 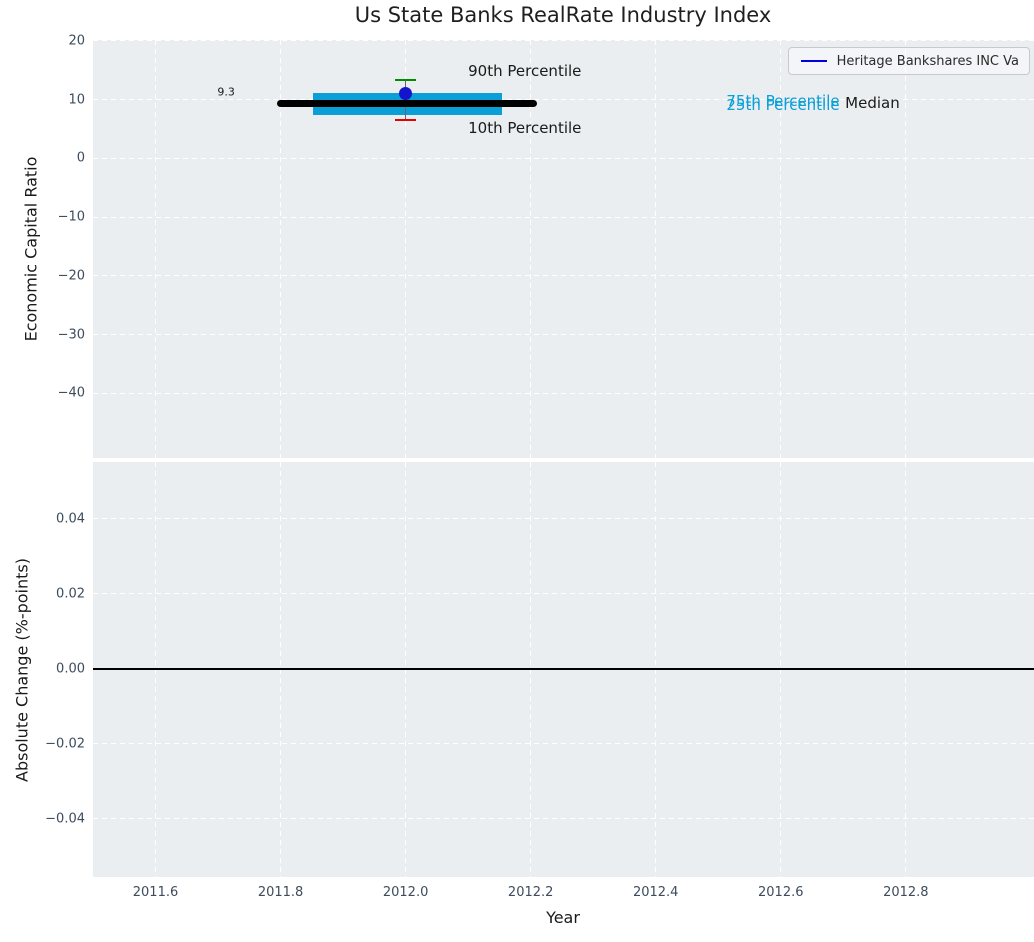 What do you see at coordinates (65, 819) in the screenshot?
I see `y-tick-label: −0.04` at bounding box center [65, 819].